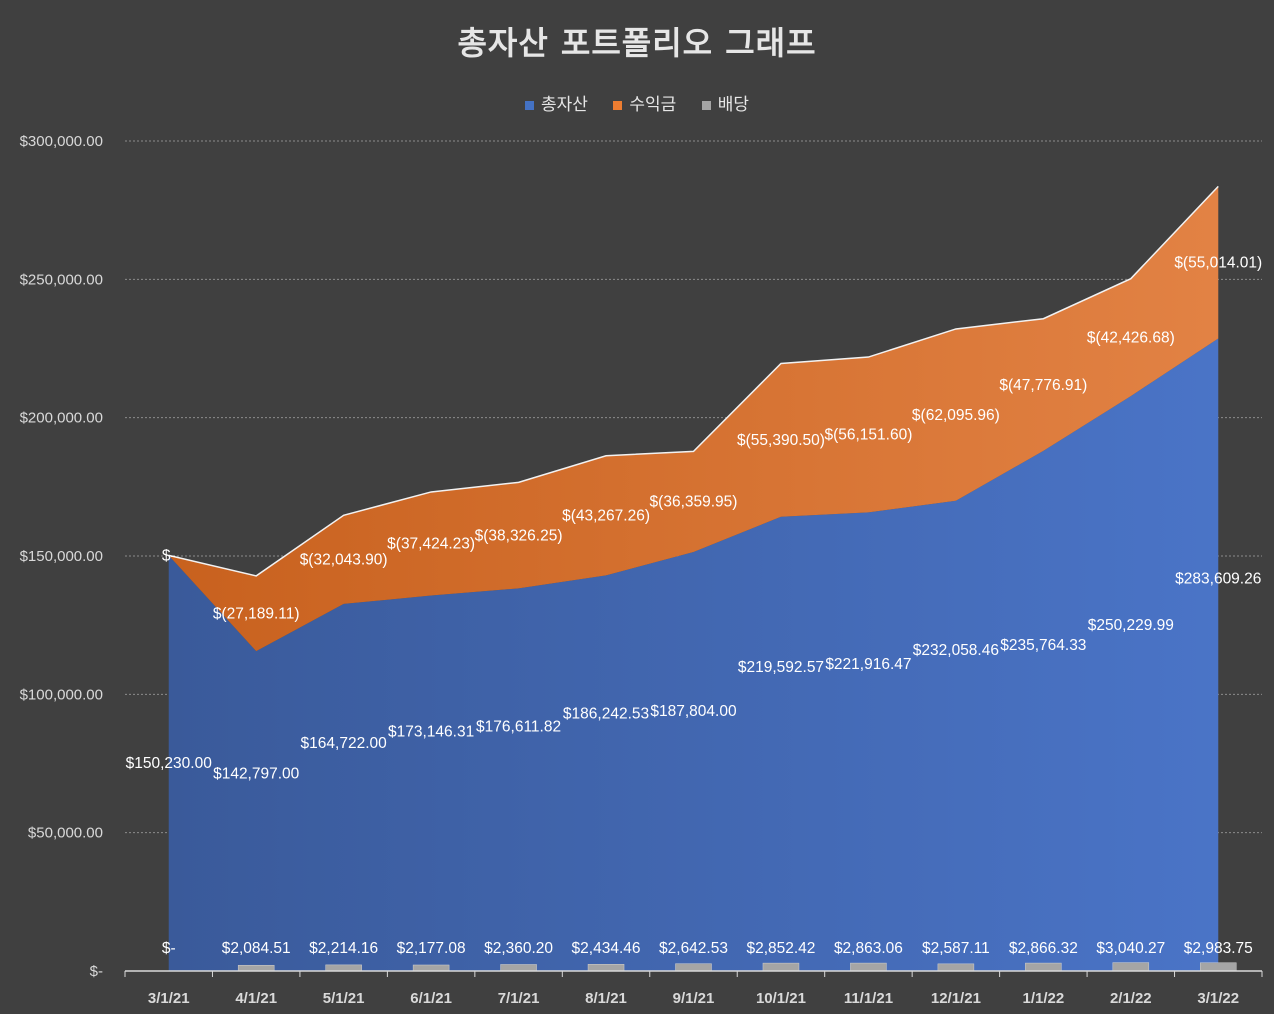 Image resolution: width=1274 pixels, height=1014 pixels. I want to click on data-label-total: $164,722.00, so click(344, 743).